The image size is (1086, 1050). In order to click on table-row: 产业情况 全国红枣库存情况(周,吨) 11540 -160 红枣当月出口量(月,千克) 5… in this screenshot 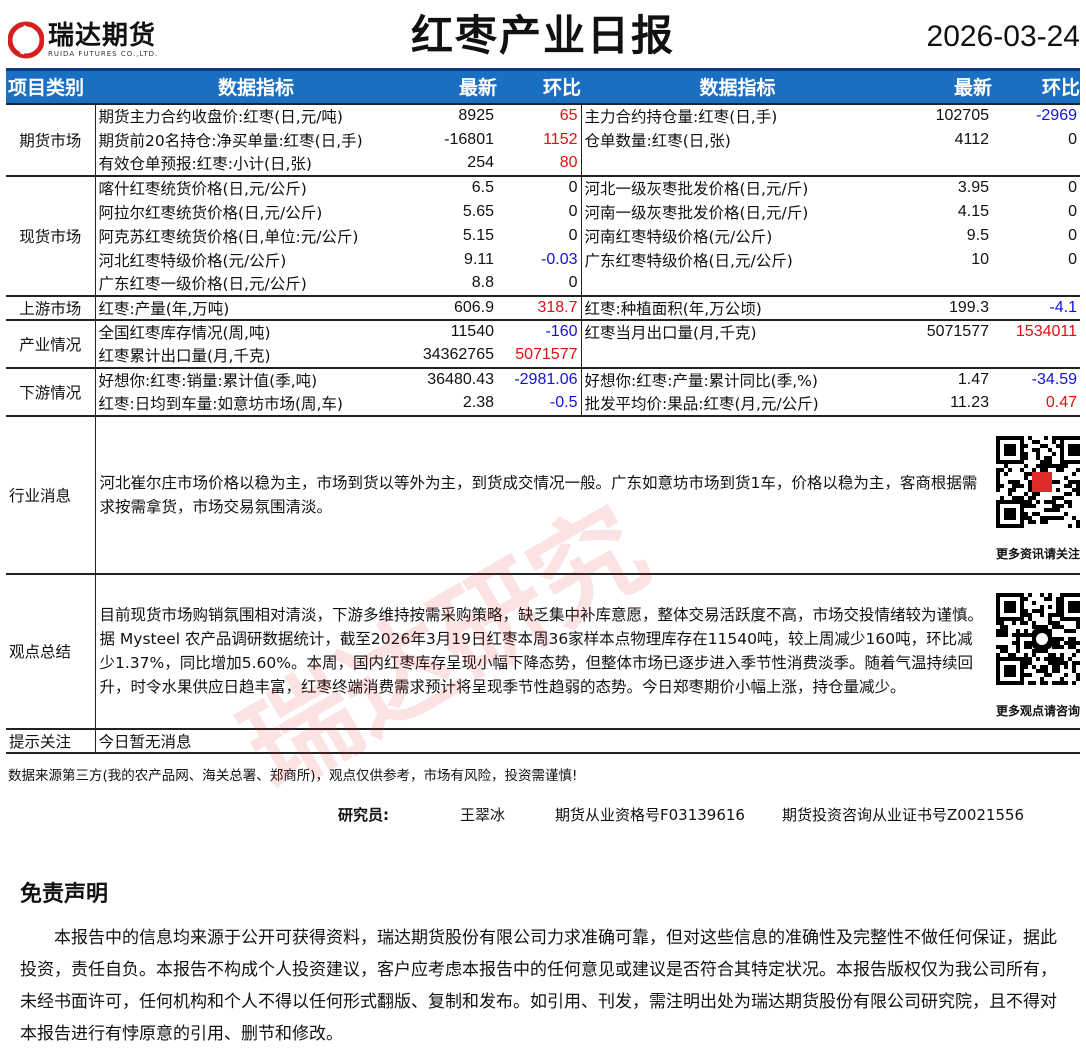, I will do `click(543, 343)`.